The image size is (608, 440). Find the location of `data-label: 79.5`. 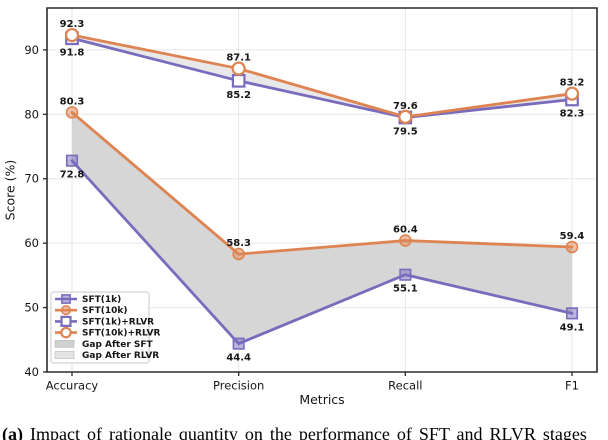

data-label: 79.5 is located at coordinates (405, 132).